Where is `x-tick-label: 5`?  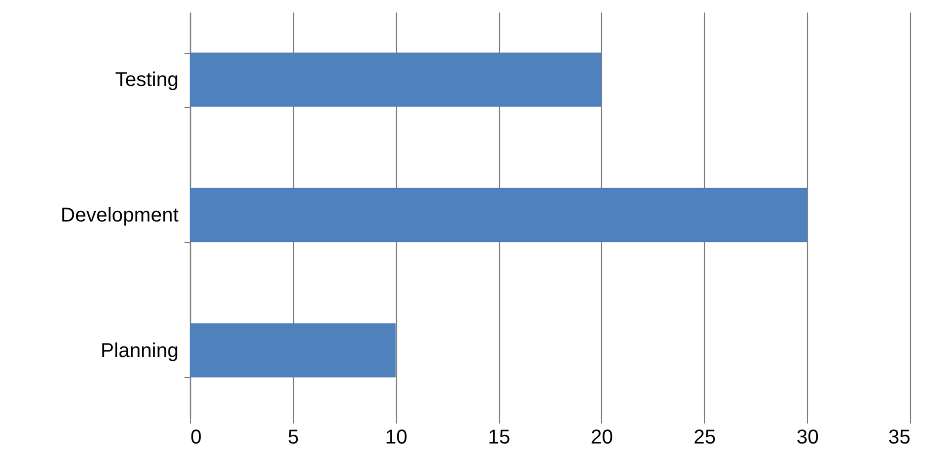
x-tick-label: 5 is located at coordinates (293, 437).